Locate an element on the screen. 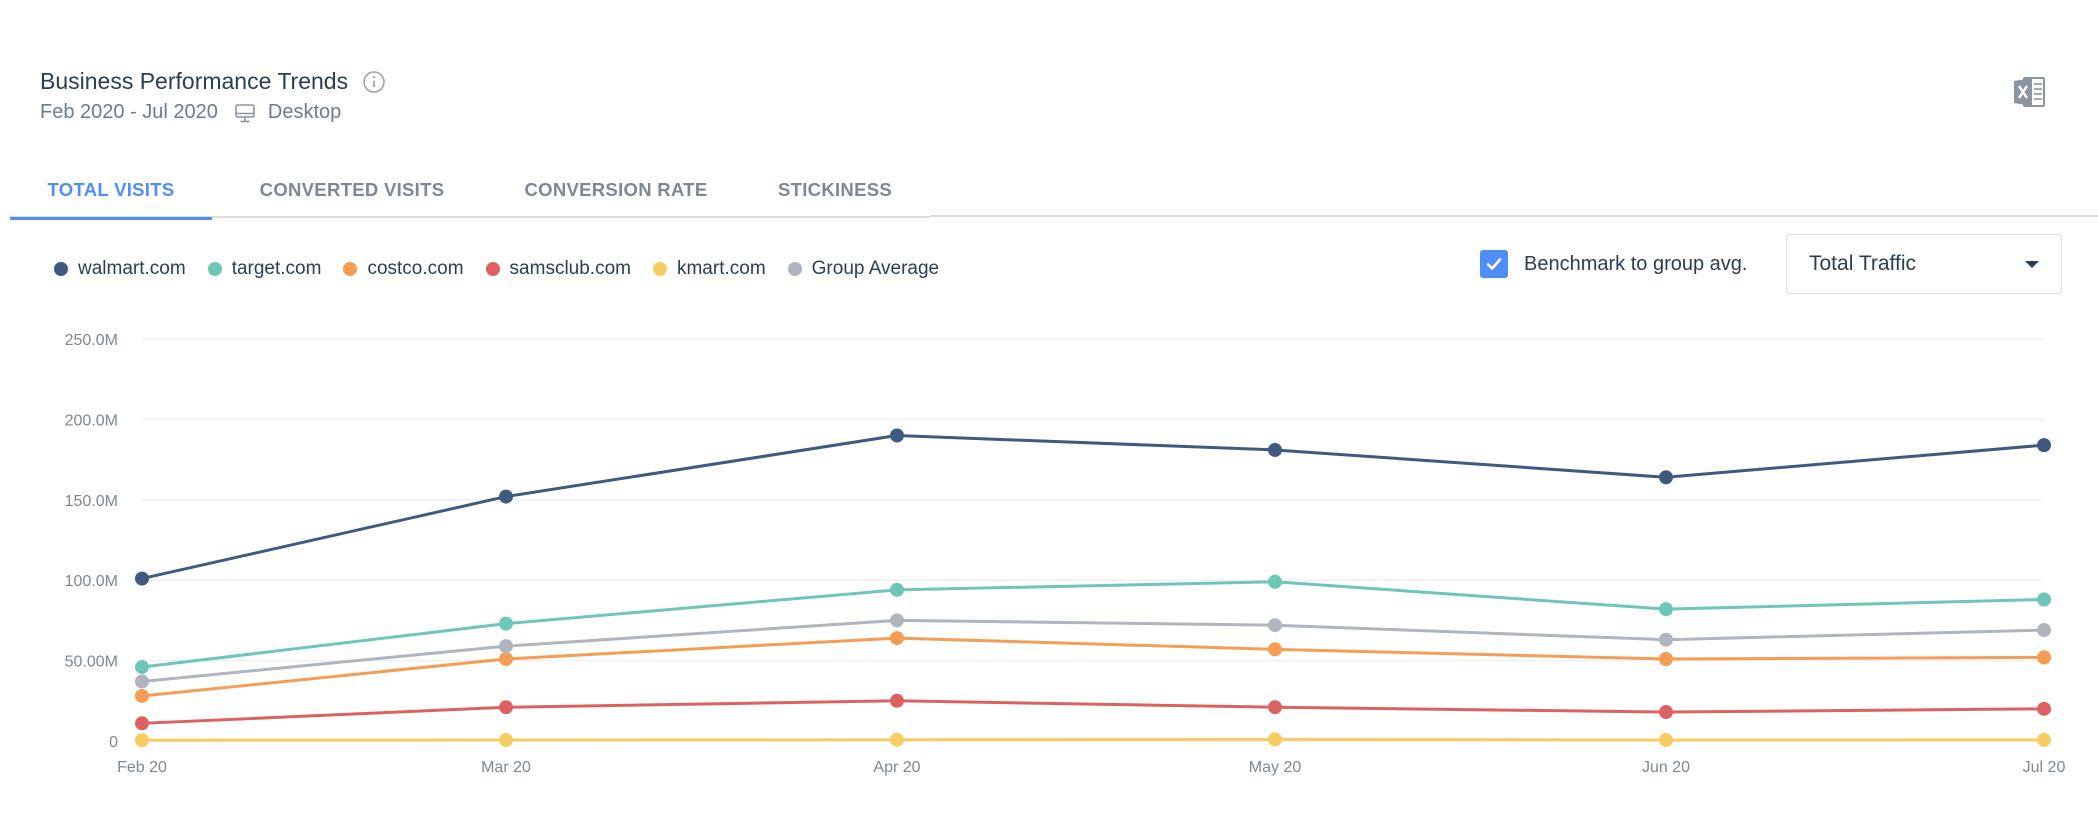 Image resolution: width=2098 pixels, height=836 pixels. benchmark-checkbox is located at coordinates (1494, 264).